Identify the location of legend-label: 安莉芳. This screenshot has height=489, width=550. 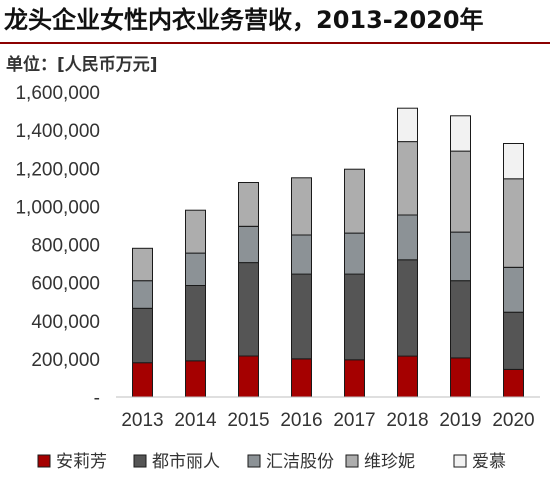
(81, 462).